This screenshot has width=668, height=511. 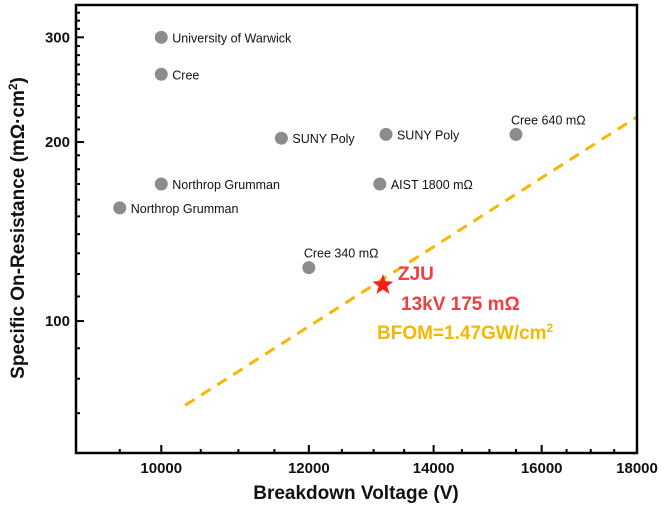 I want to click on zju-label: ZJU, so click(x=416, y=274).